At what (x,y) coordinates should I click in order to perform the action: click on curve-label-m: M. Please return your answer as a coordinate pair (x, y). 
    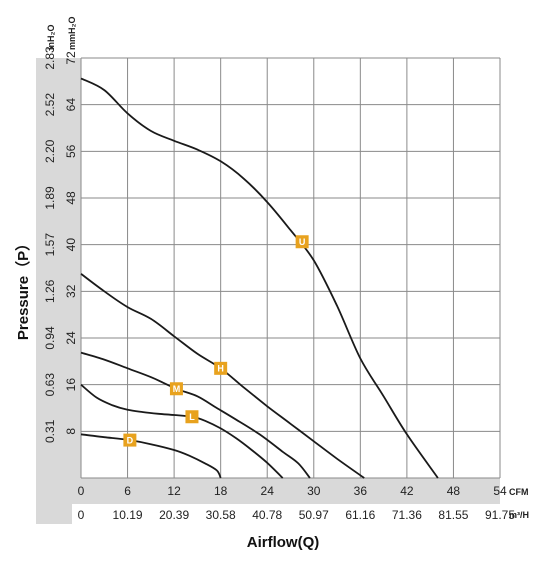
    Looking at the image, I should click on (177, 389).